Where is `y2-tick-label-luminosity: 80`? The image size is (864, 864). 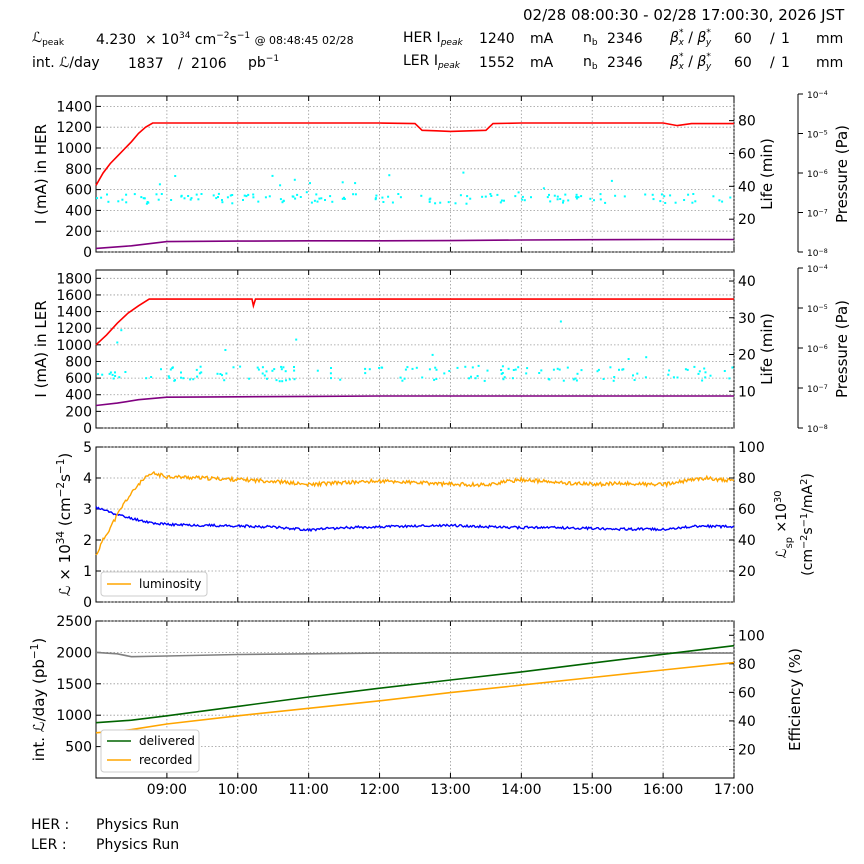
y2-tick-label-luminosity: 80 is located at coordinates (747, 479).